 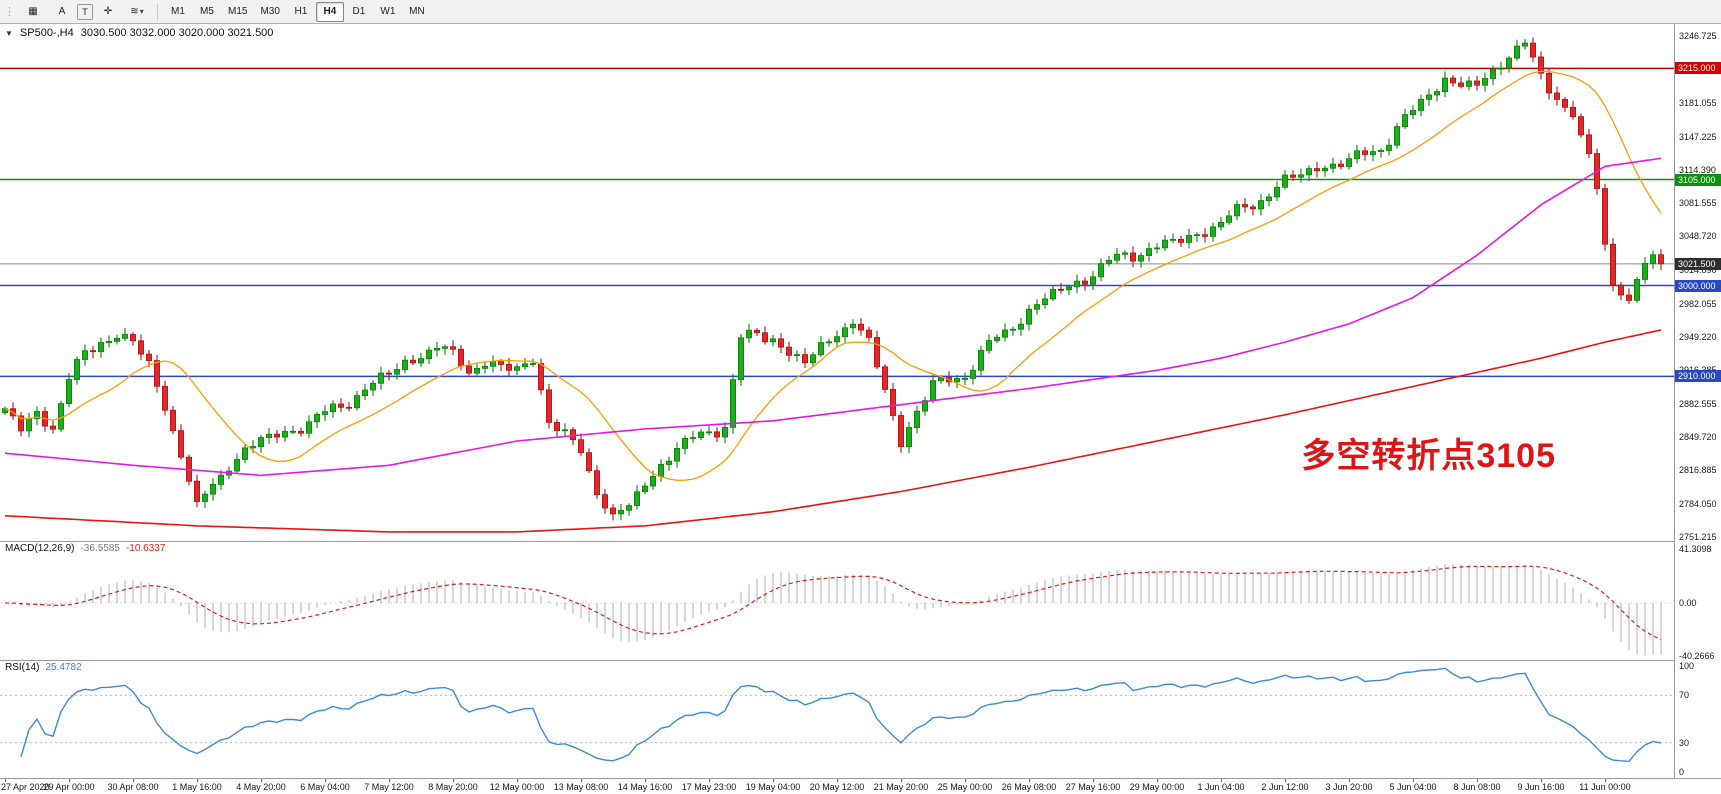 What do you see at coordinates (773, 787) in the screenshot?
I see `time-tick-label: 19 May 04:00` at bounding box center [773, 787].